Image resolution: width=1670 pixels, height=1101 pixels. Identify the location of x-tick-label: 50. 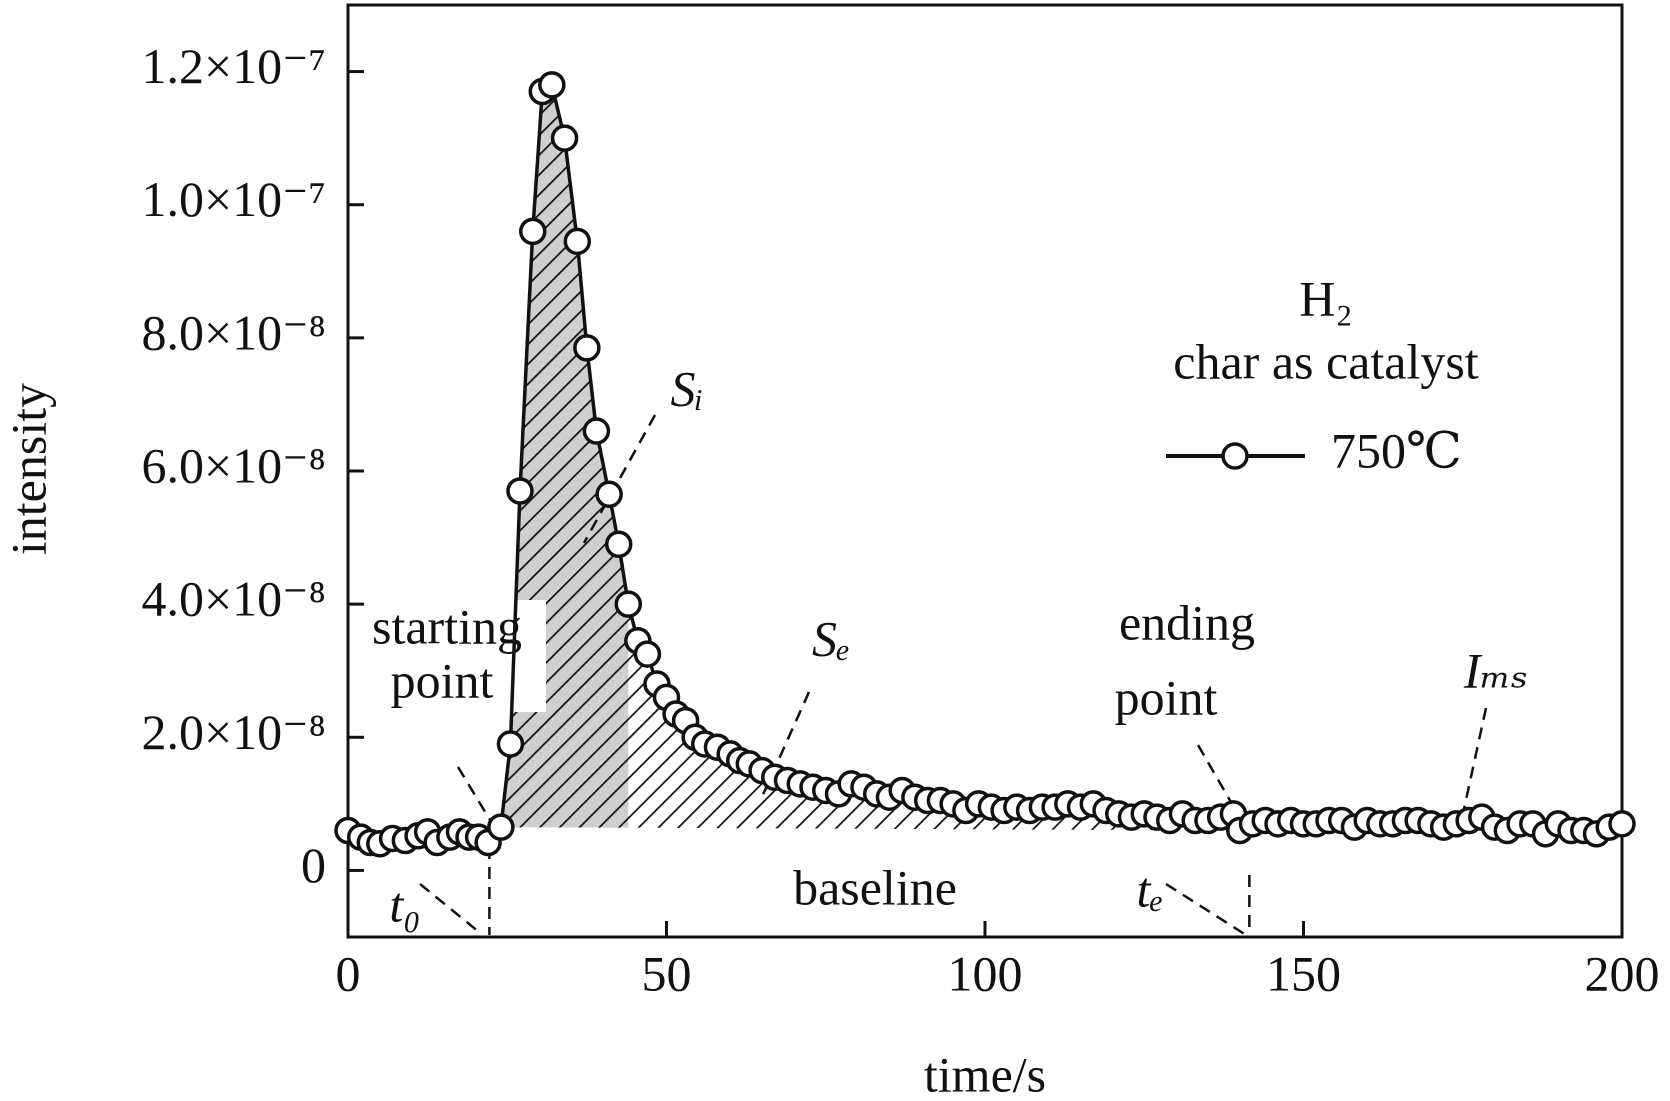
(667, 973).